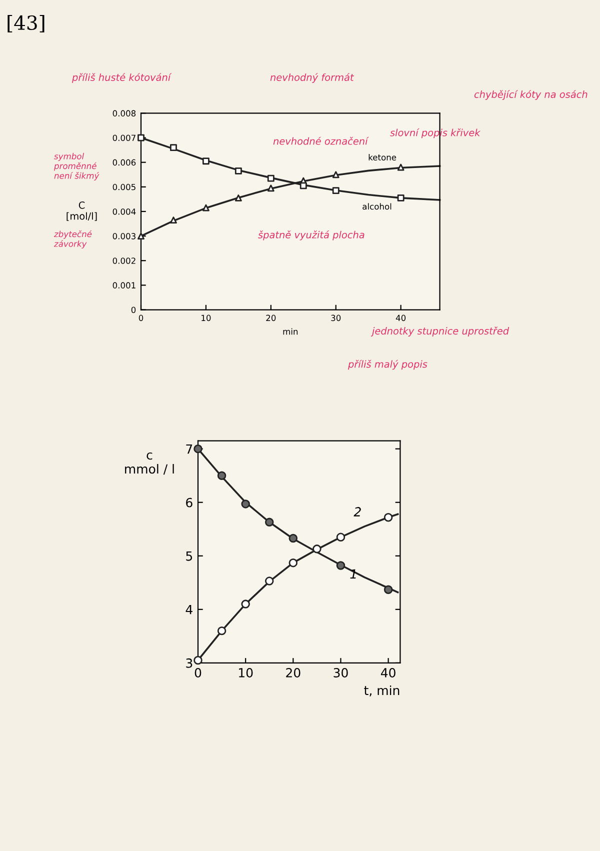 The height and width of the screenshot is (851, 600). I want to click on series-label: 1, so click(353, 574).